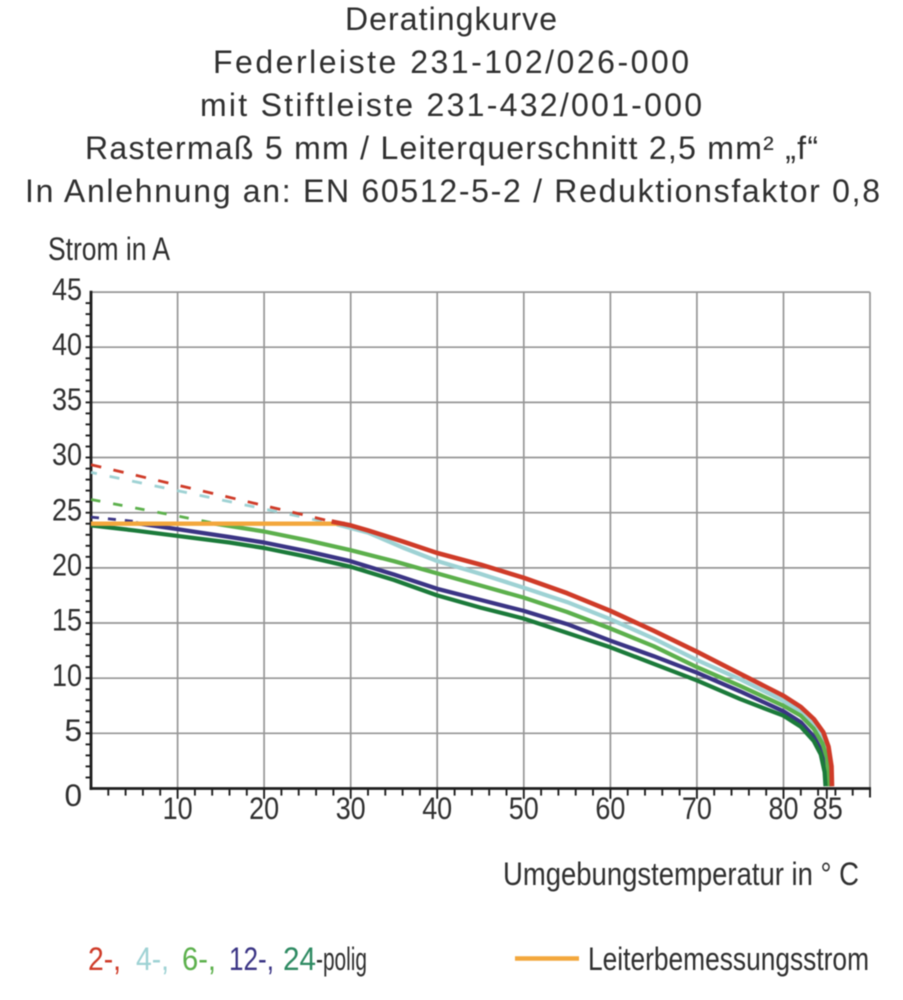  Describe the element at coordinates (67, 289) in the screenshot. I see `svg-text: 45` at that location.